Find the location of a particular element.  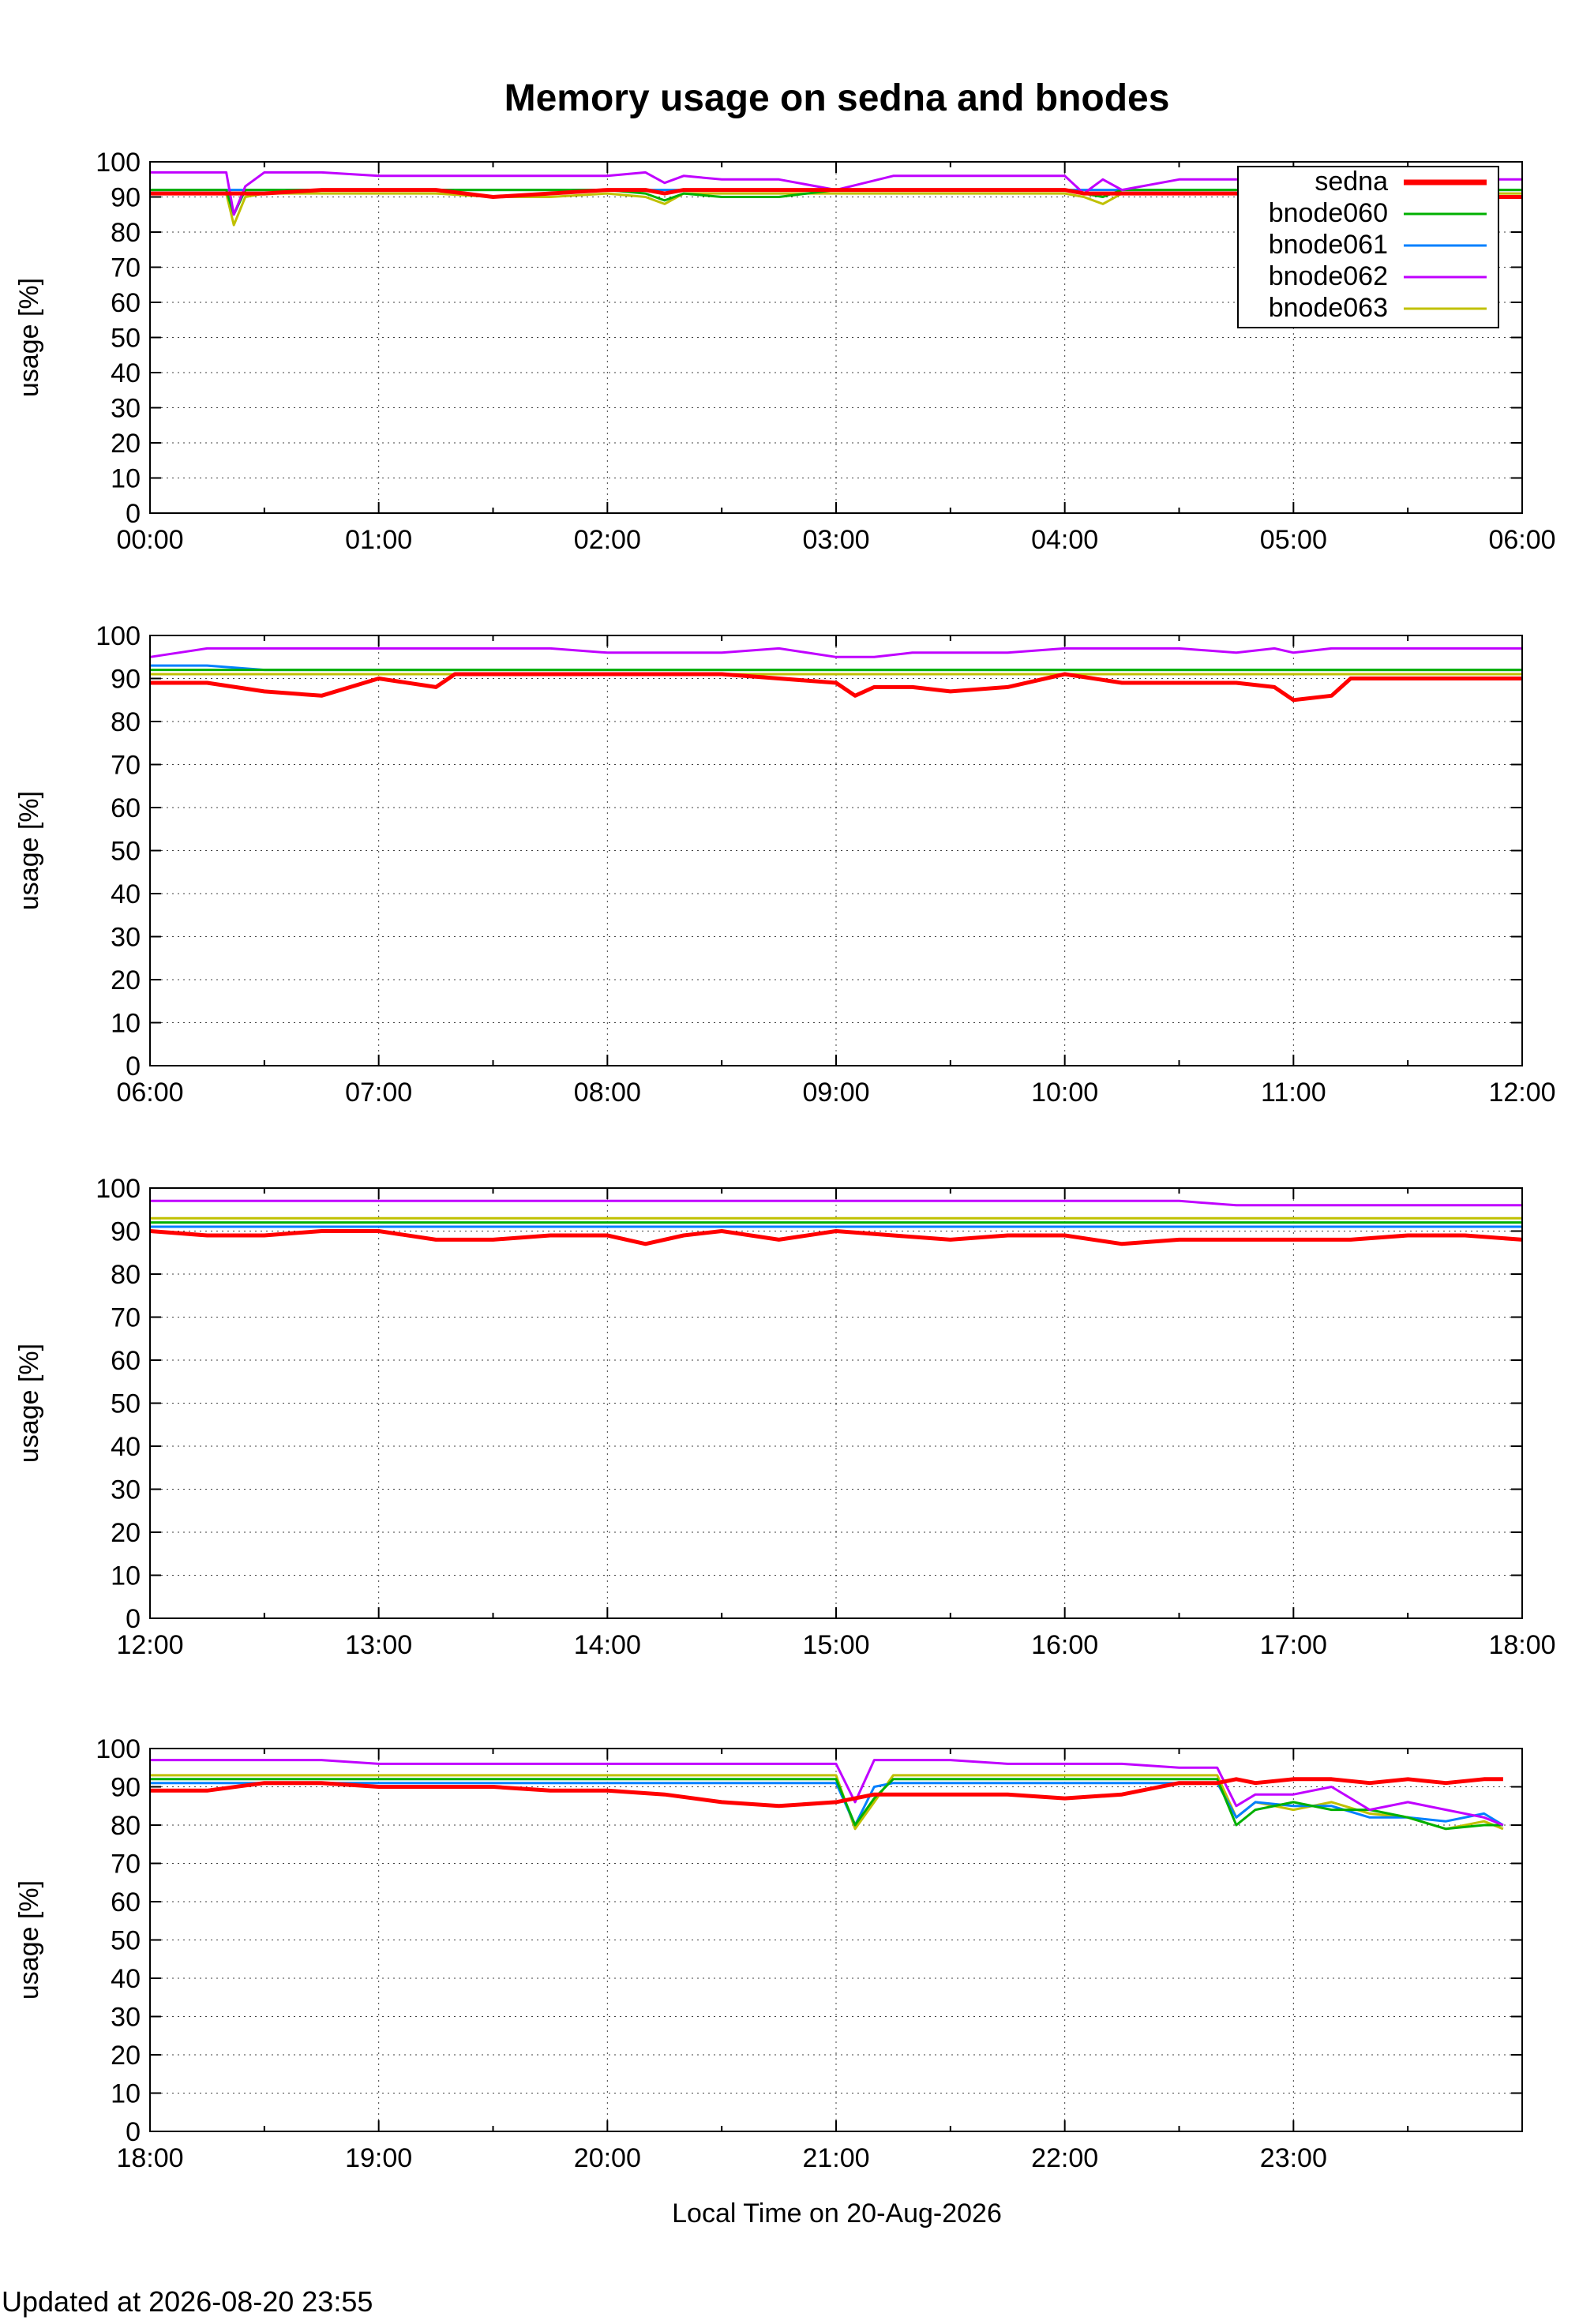

x-tick-label: 08:00 is located at coordinates (607, 1093).